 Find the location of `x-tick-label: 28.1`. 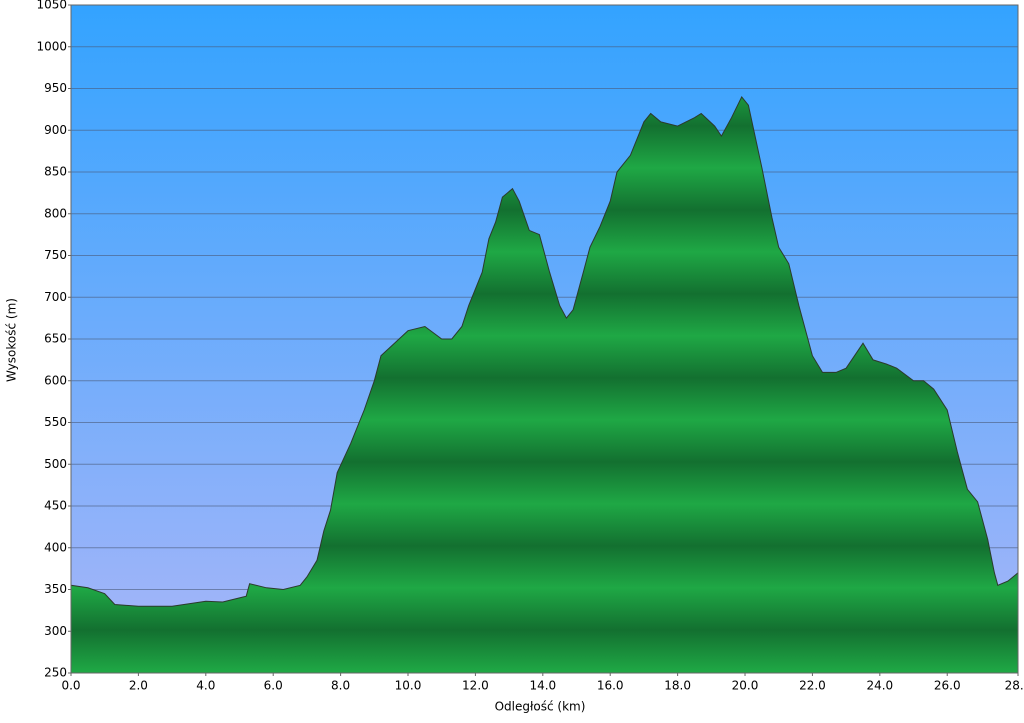

x-tick-label: 28.1 is located at coordinates (1014, 686).